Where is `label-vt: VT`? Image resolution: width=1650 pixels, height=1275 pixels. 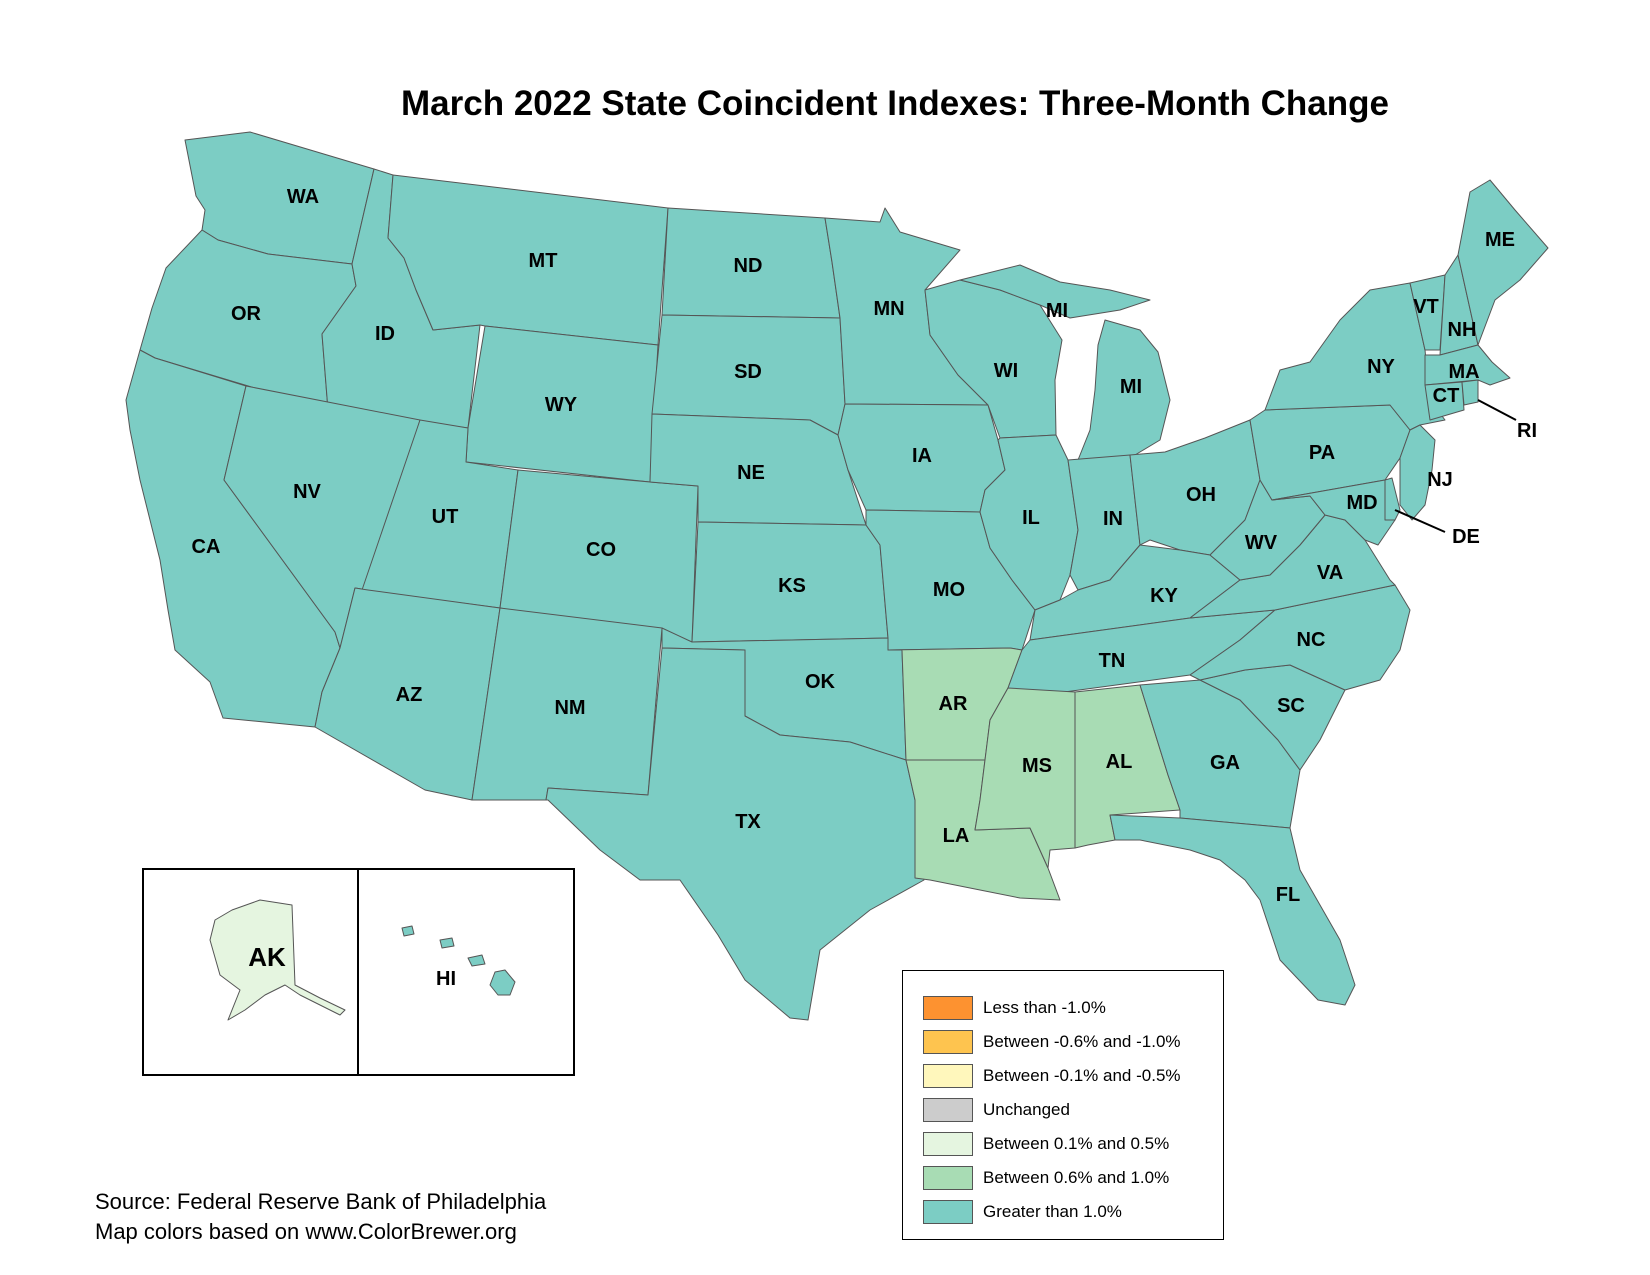 label-vt: VT is located at coordinates (1426, 307).